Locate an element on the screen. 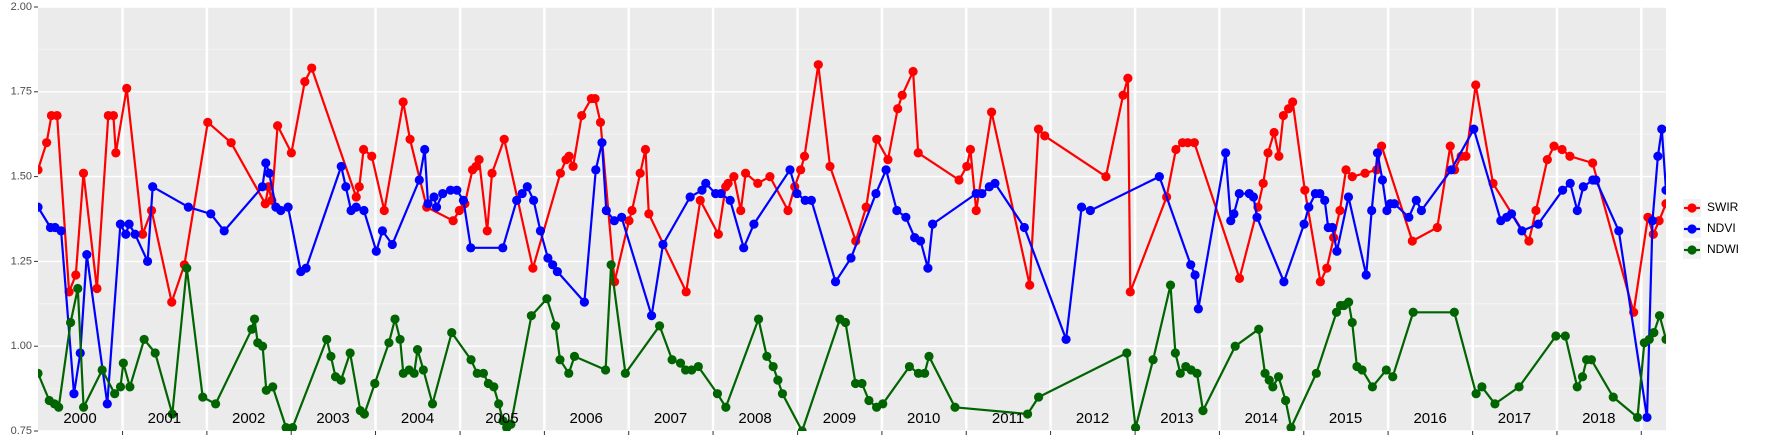  year-label: 2010 is located at coordinates (923, 418).